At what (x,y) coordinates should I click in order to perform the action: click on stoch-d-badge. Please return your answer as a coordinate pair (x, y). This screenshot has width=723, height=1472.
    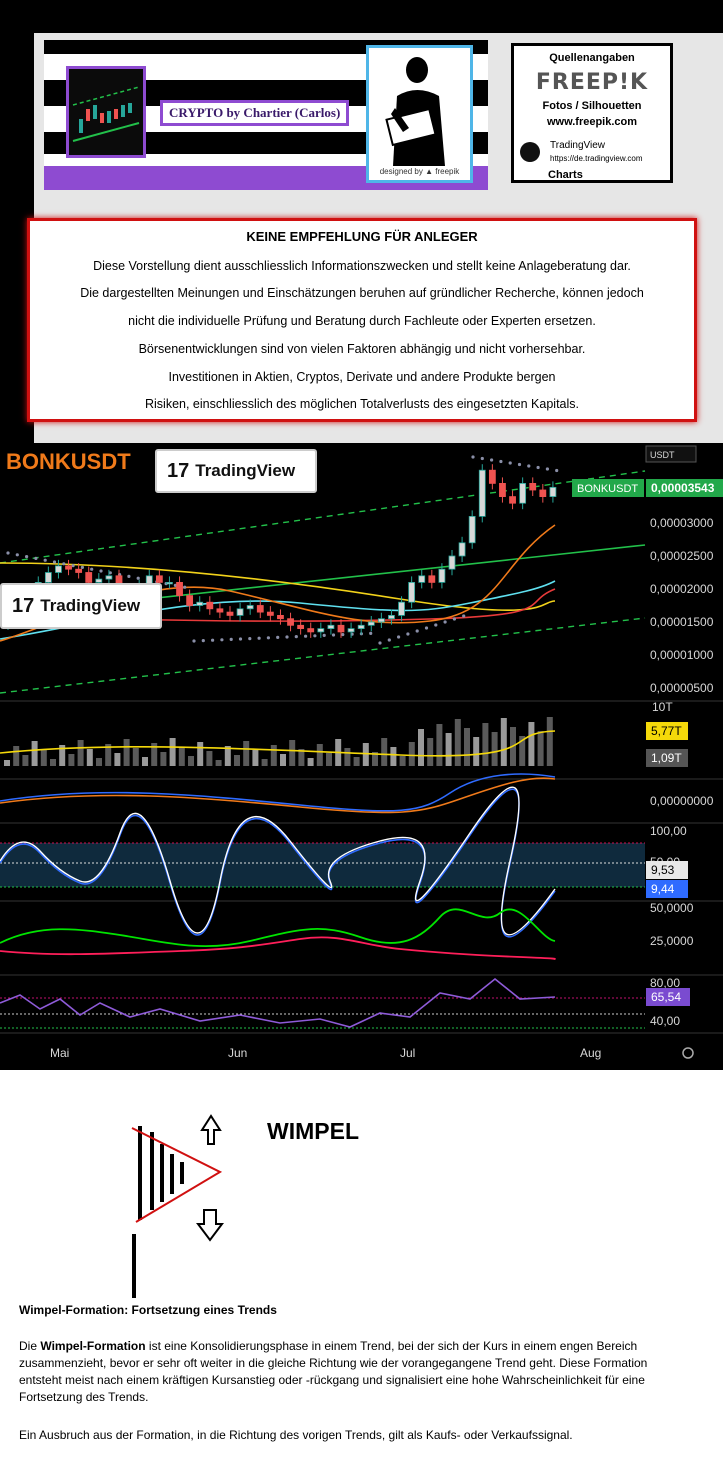
    Looking at the image, I should click on (667, 889).